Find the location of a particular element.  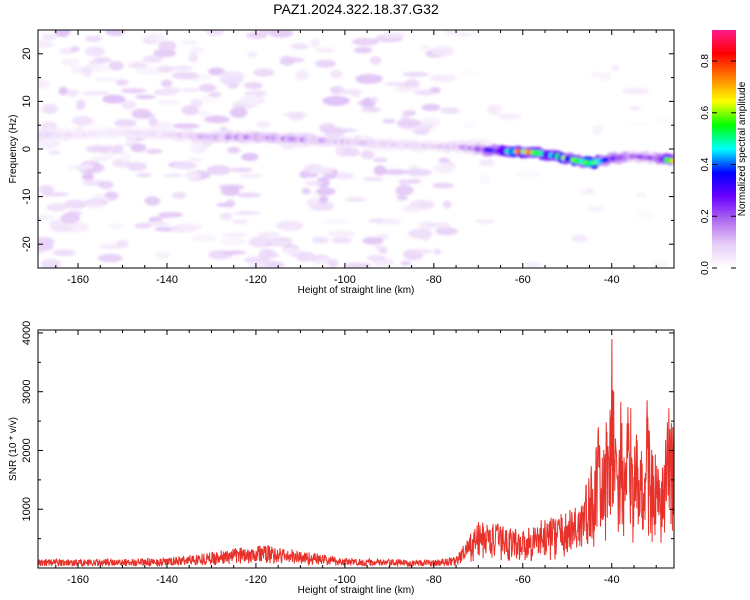

colorbar-label: Normalized spectral amplitude is located at coordinates (742, 148).